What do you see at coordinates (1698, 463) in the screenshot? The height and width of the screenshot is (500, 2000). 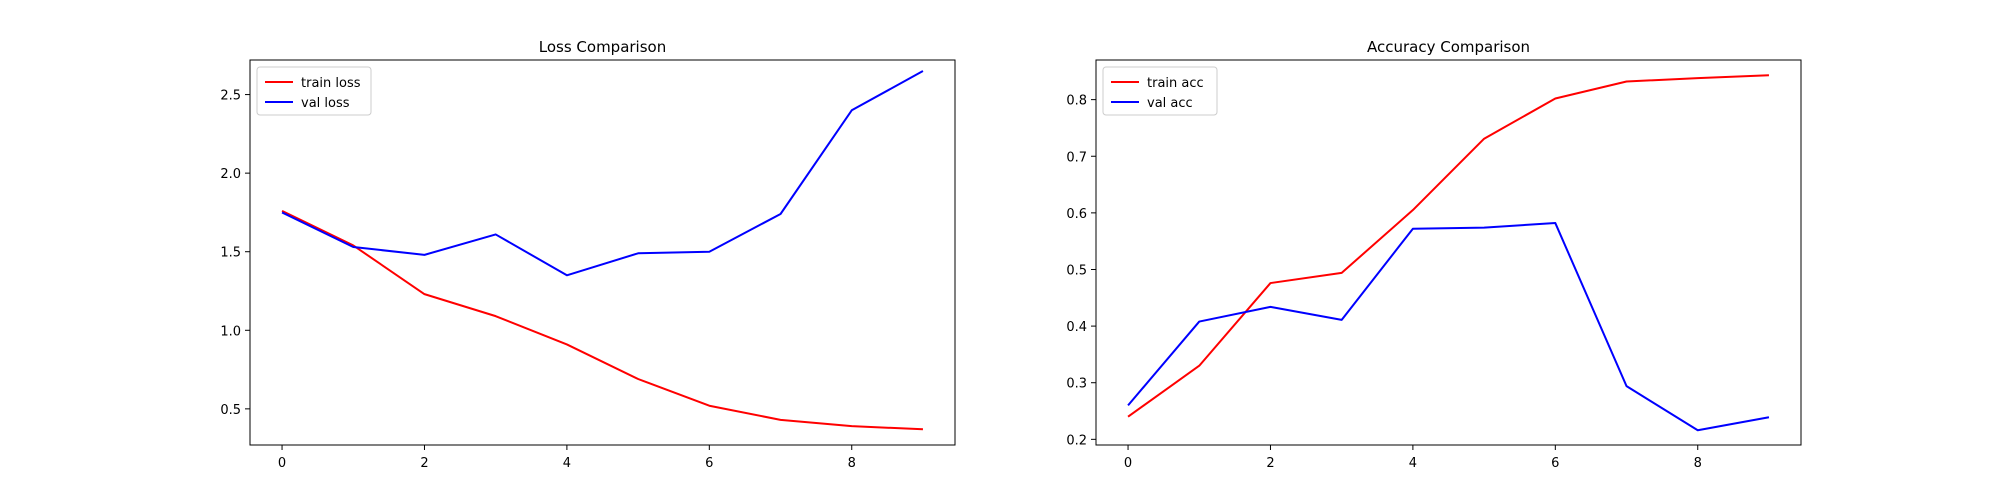 I see `accuracy-x-tick-label: 8` at bounding box center [1698, 463].